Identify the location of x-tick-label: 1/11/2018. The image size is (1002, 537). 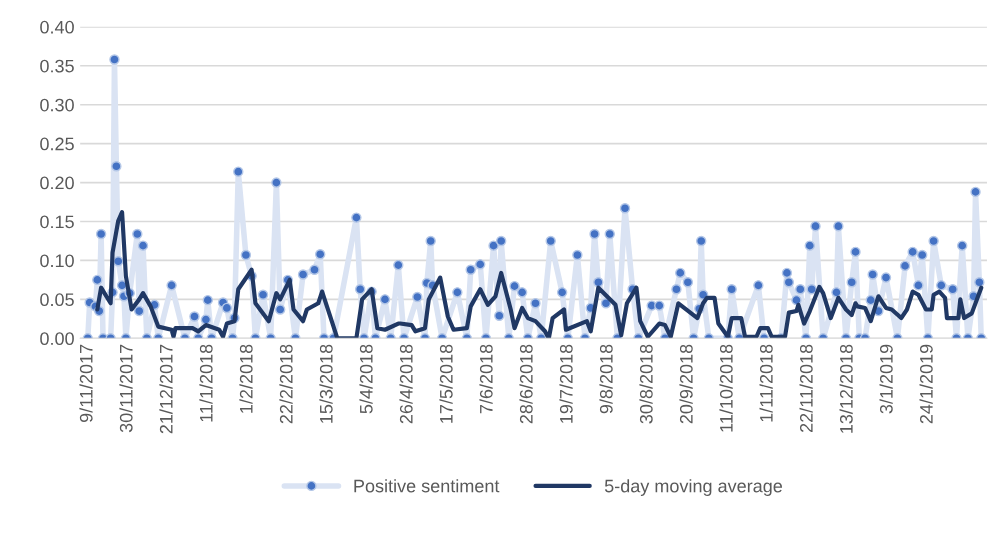
(766, 383).